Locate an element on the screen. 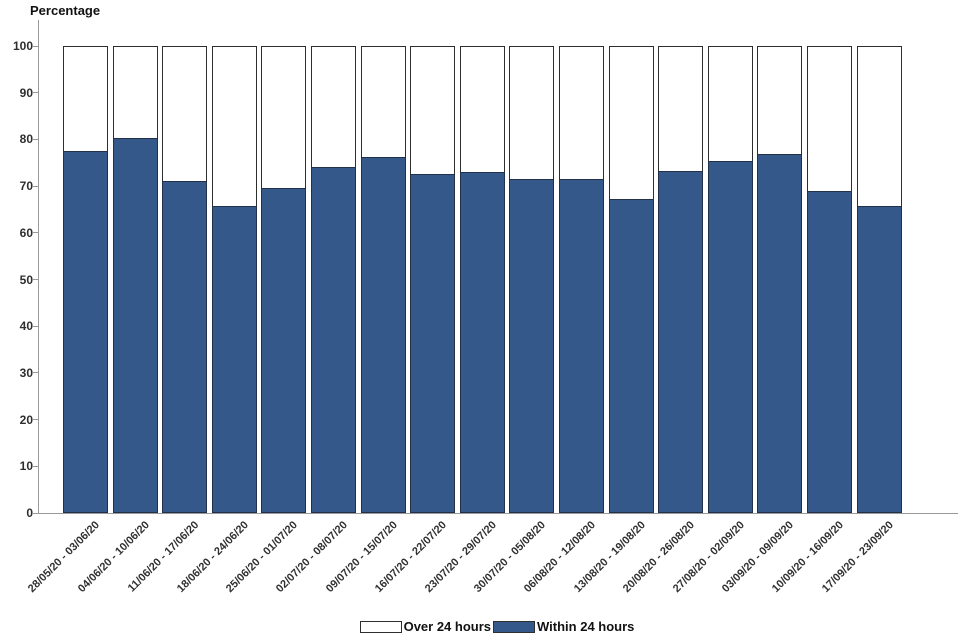 The image size is (960, 640). legend-swatch-within-24-hours is located at coordinates (514, 626).